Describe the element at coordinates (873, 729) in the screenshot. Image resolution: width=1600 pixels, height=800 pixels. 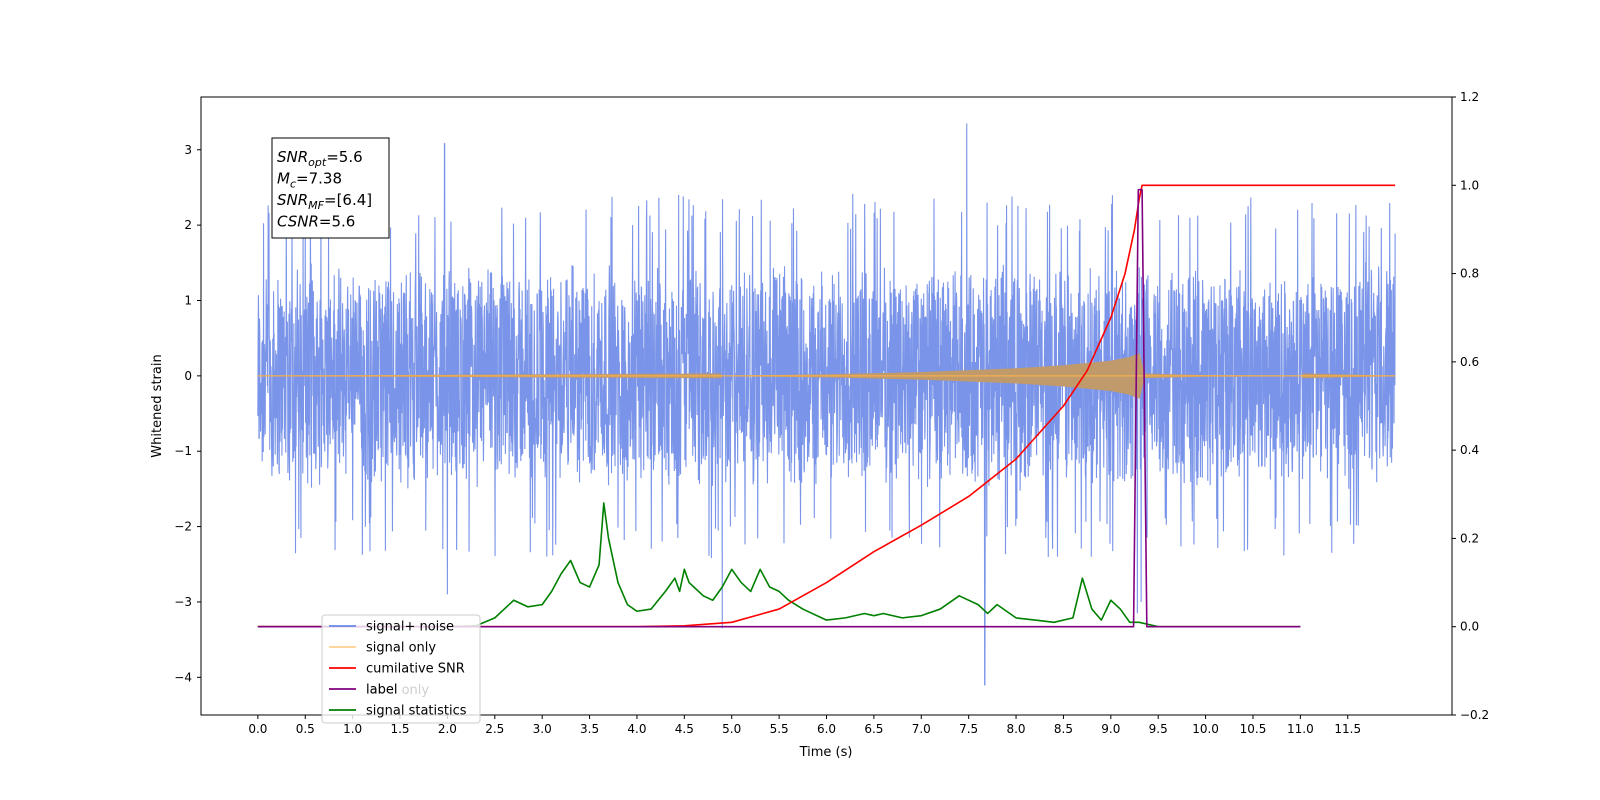
I see `x-tick-label: 6.5` at that location.